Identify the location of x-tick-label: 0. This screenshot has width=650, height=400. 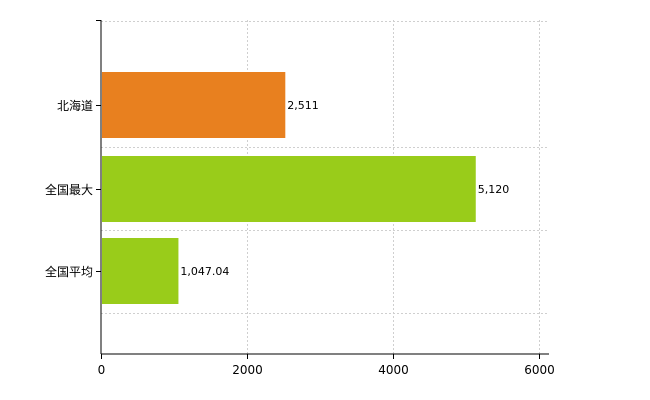
(102, 370).